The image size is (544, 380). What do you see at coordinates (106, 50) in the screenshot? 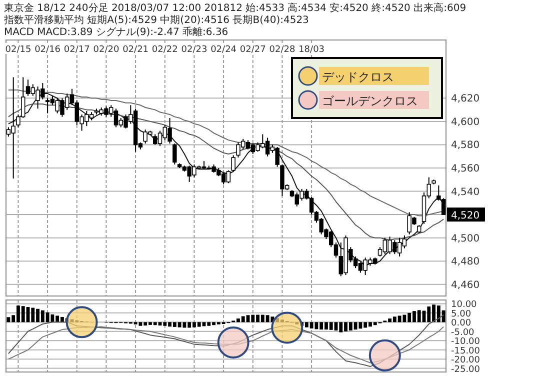
I see `x-tick-label: 02/20` at bounding box center [106, 50].